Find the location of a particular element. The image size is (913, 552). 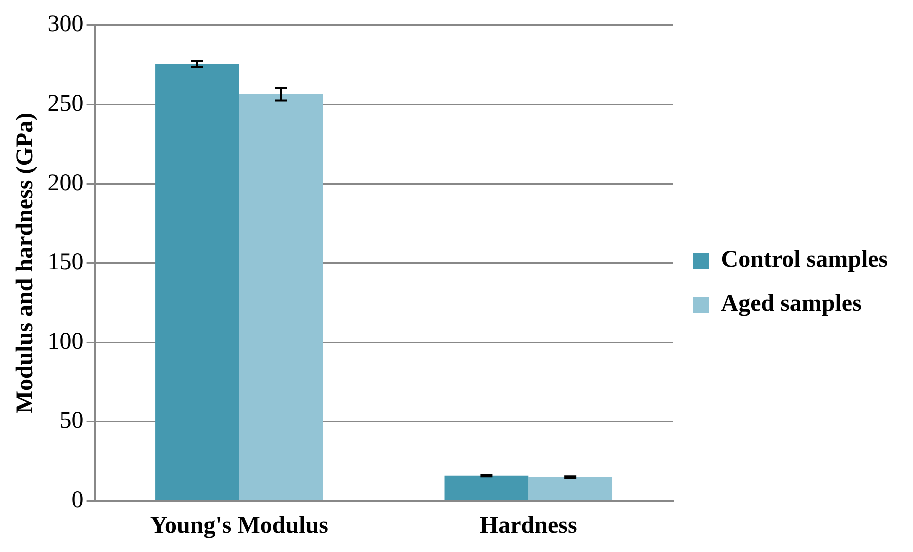

legend-label: Aged samples is located at coordinates (791, 304).